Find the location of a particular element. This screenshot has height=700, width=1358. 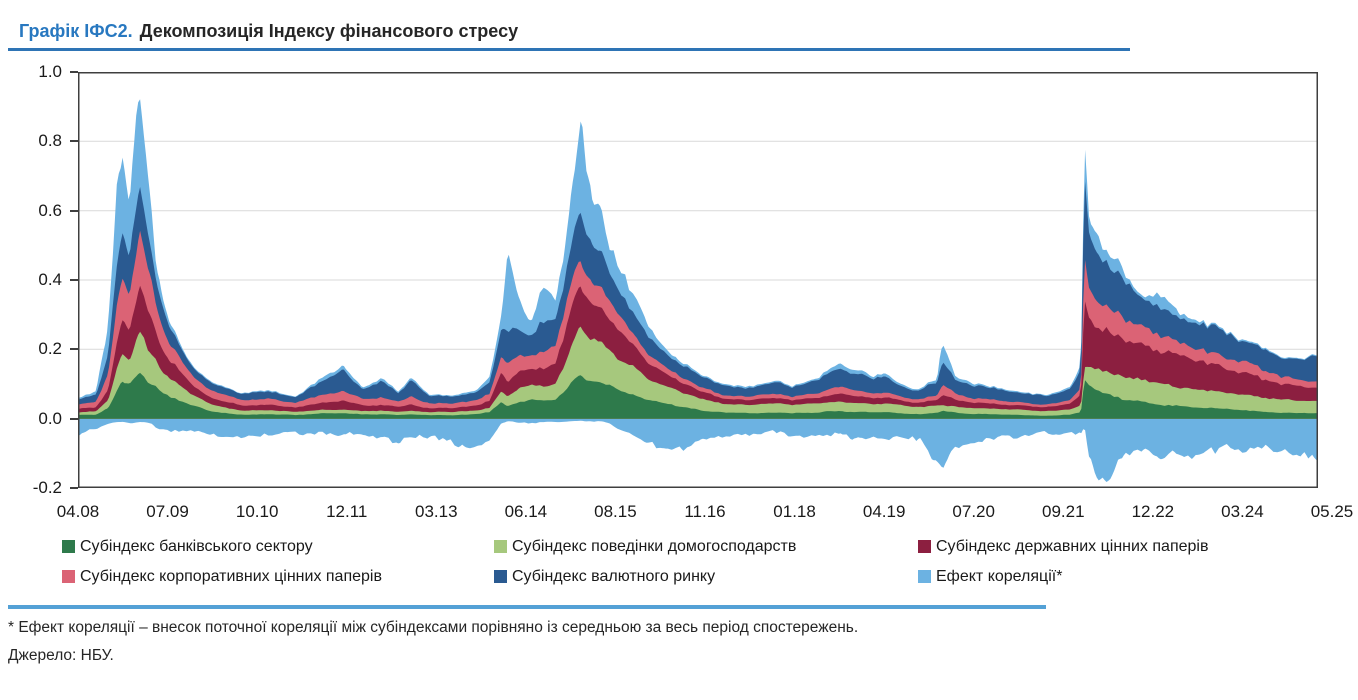

x-axis-tick-label: 03.13 is located at coordinates (436, 511).